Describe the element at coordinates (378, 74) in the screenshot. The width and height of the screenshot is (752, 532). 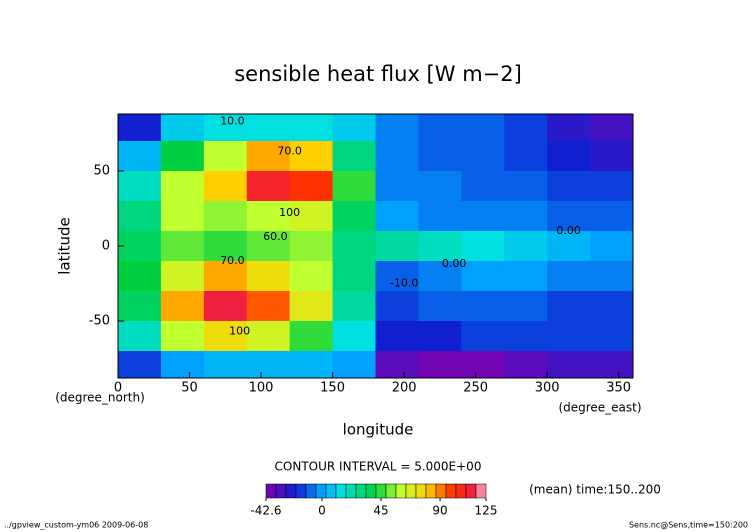
I see `chart-title: sensible heat flux [W m−2]` at that location.